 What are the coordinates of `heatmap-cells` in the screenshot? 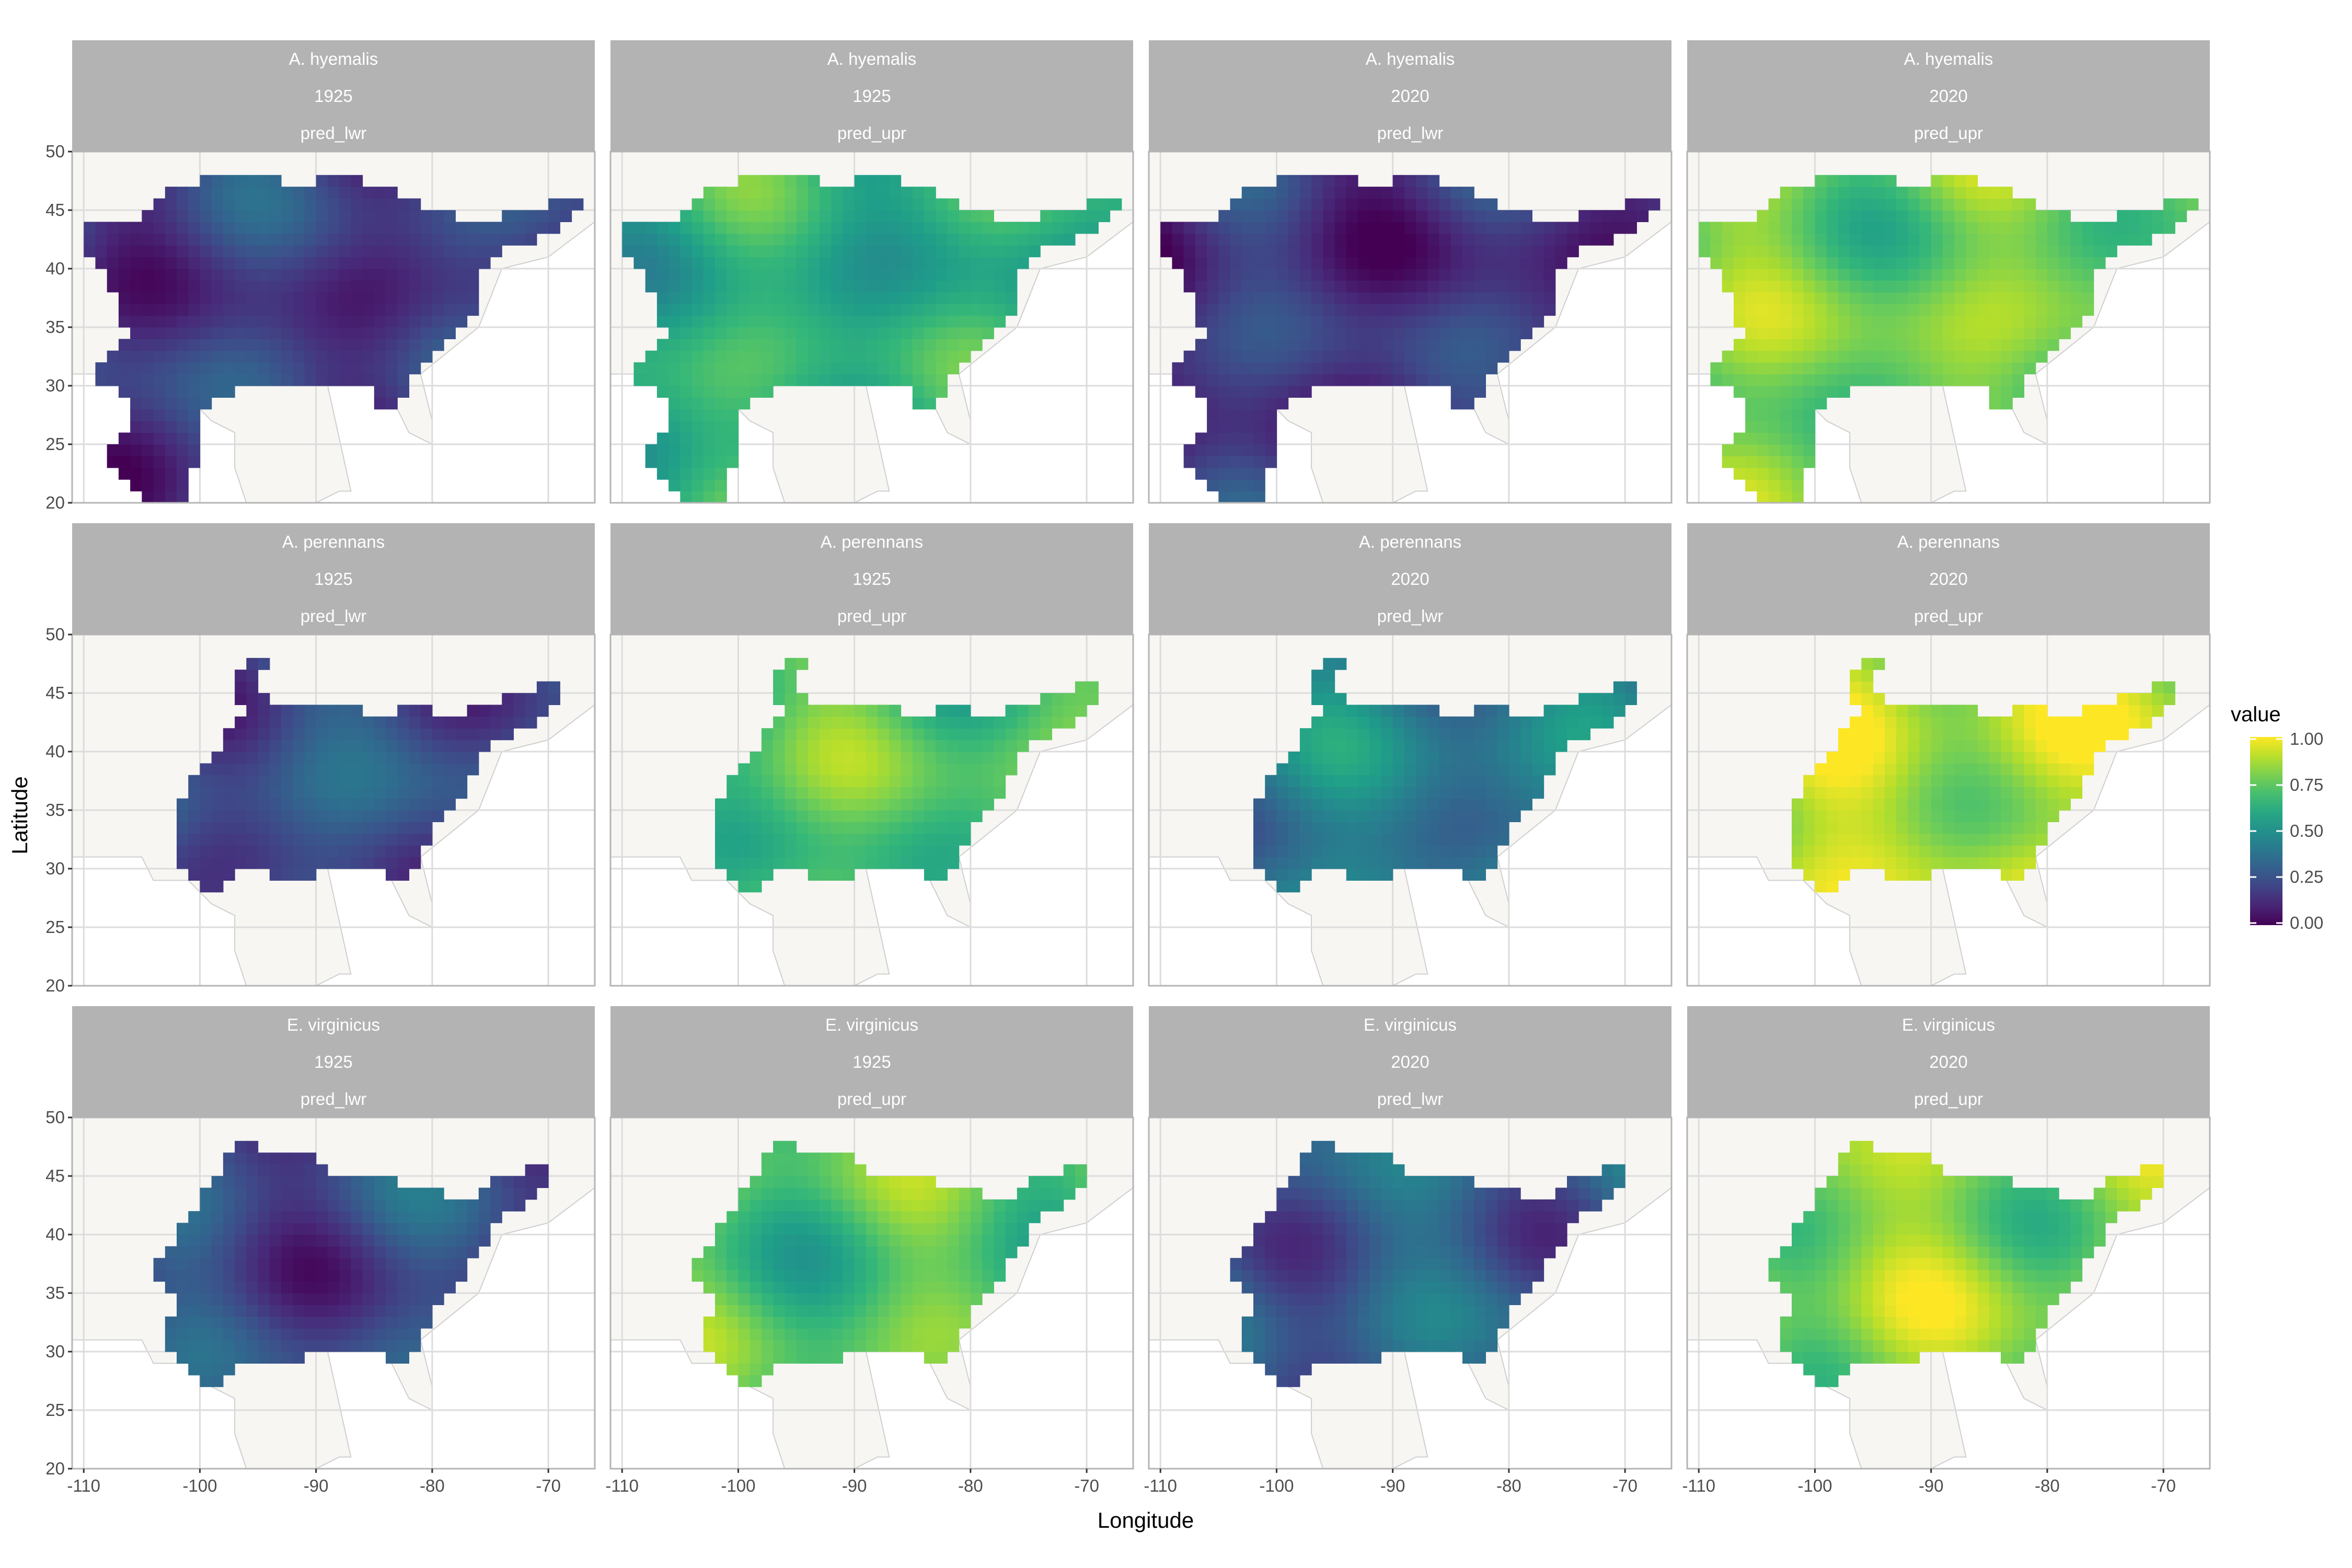 It's located at (1427, 1263).